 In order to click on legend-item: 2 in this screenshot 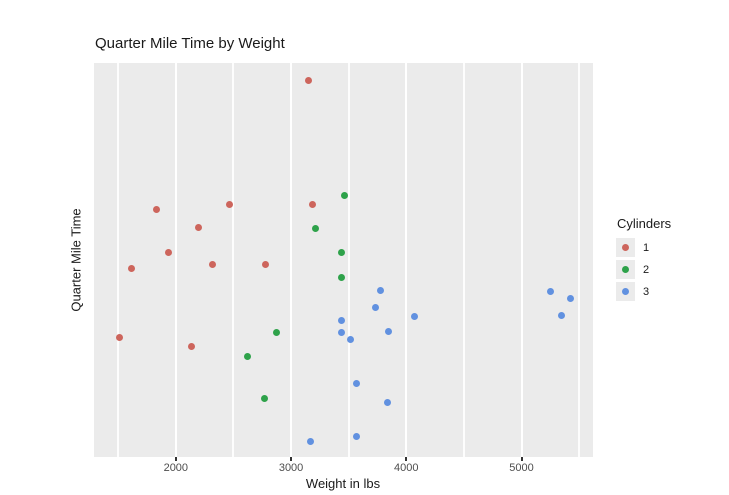, I will do `click(643, 269)`.